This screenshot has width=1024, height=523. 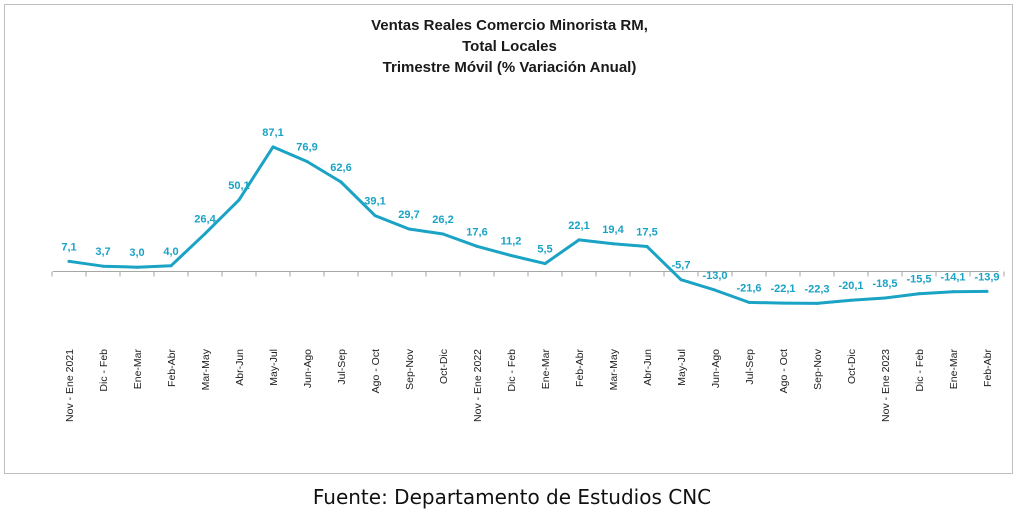 I want to click on x-tick-label: Nov - Ene 2022, so click(x=478, y=385).